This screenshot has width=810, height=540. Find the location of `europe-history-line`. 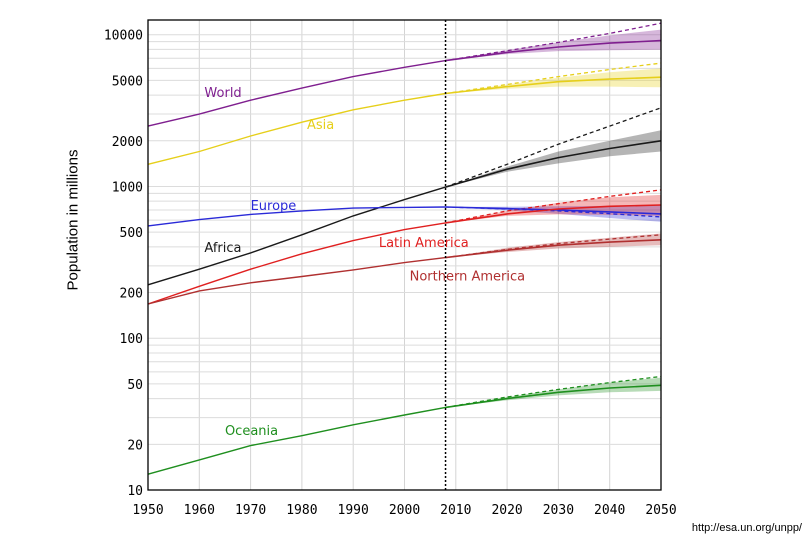

europe-history-line is located at coordinates (296, 216).